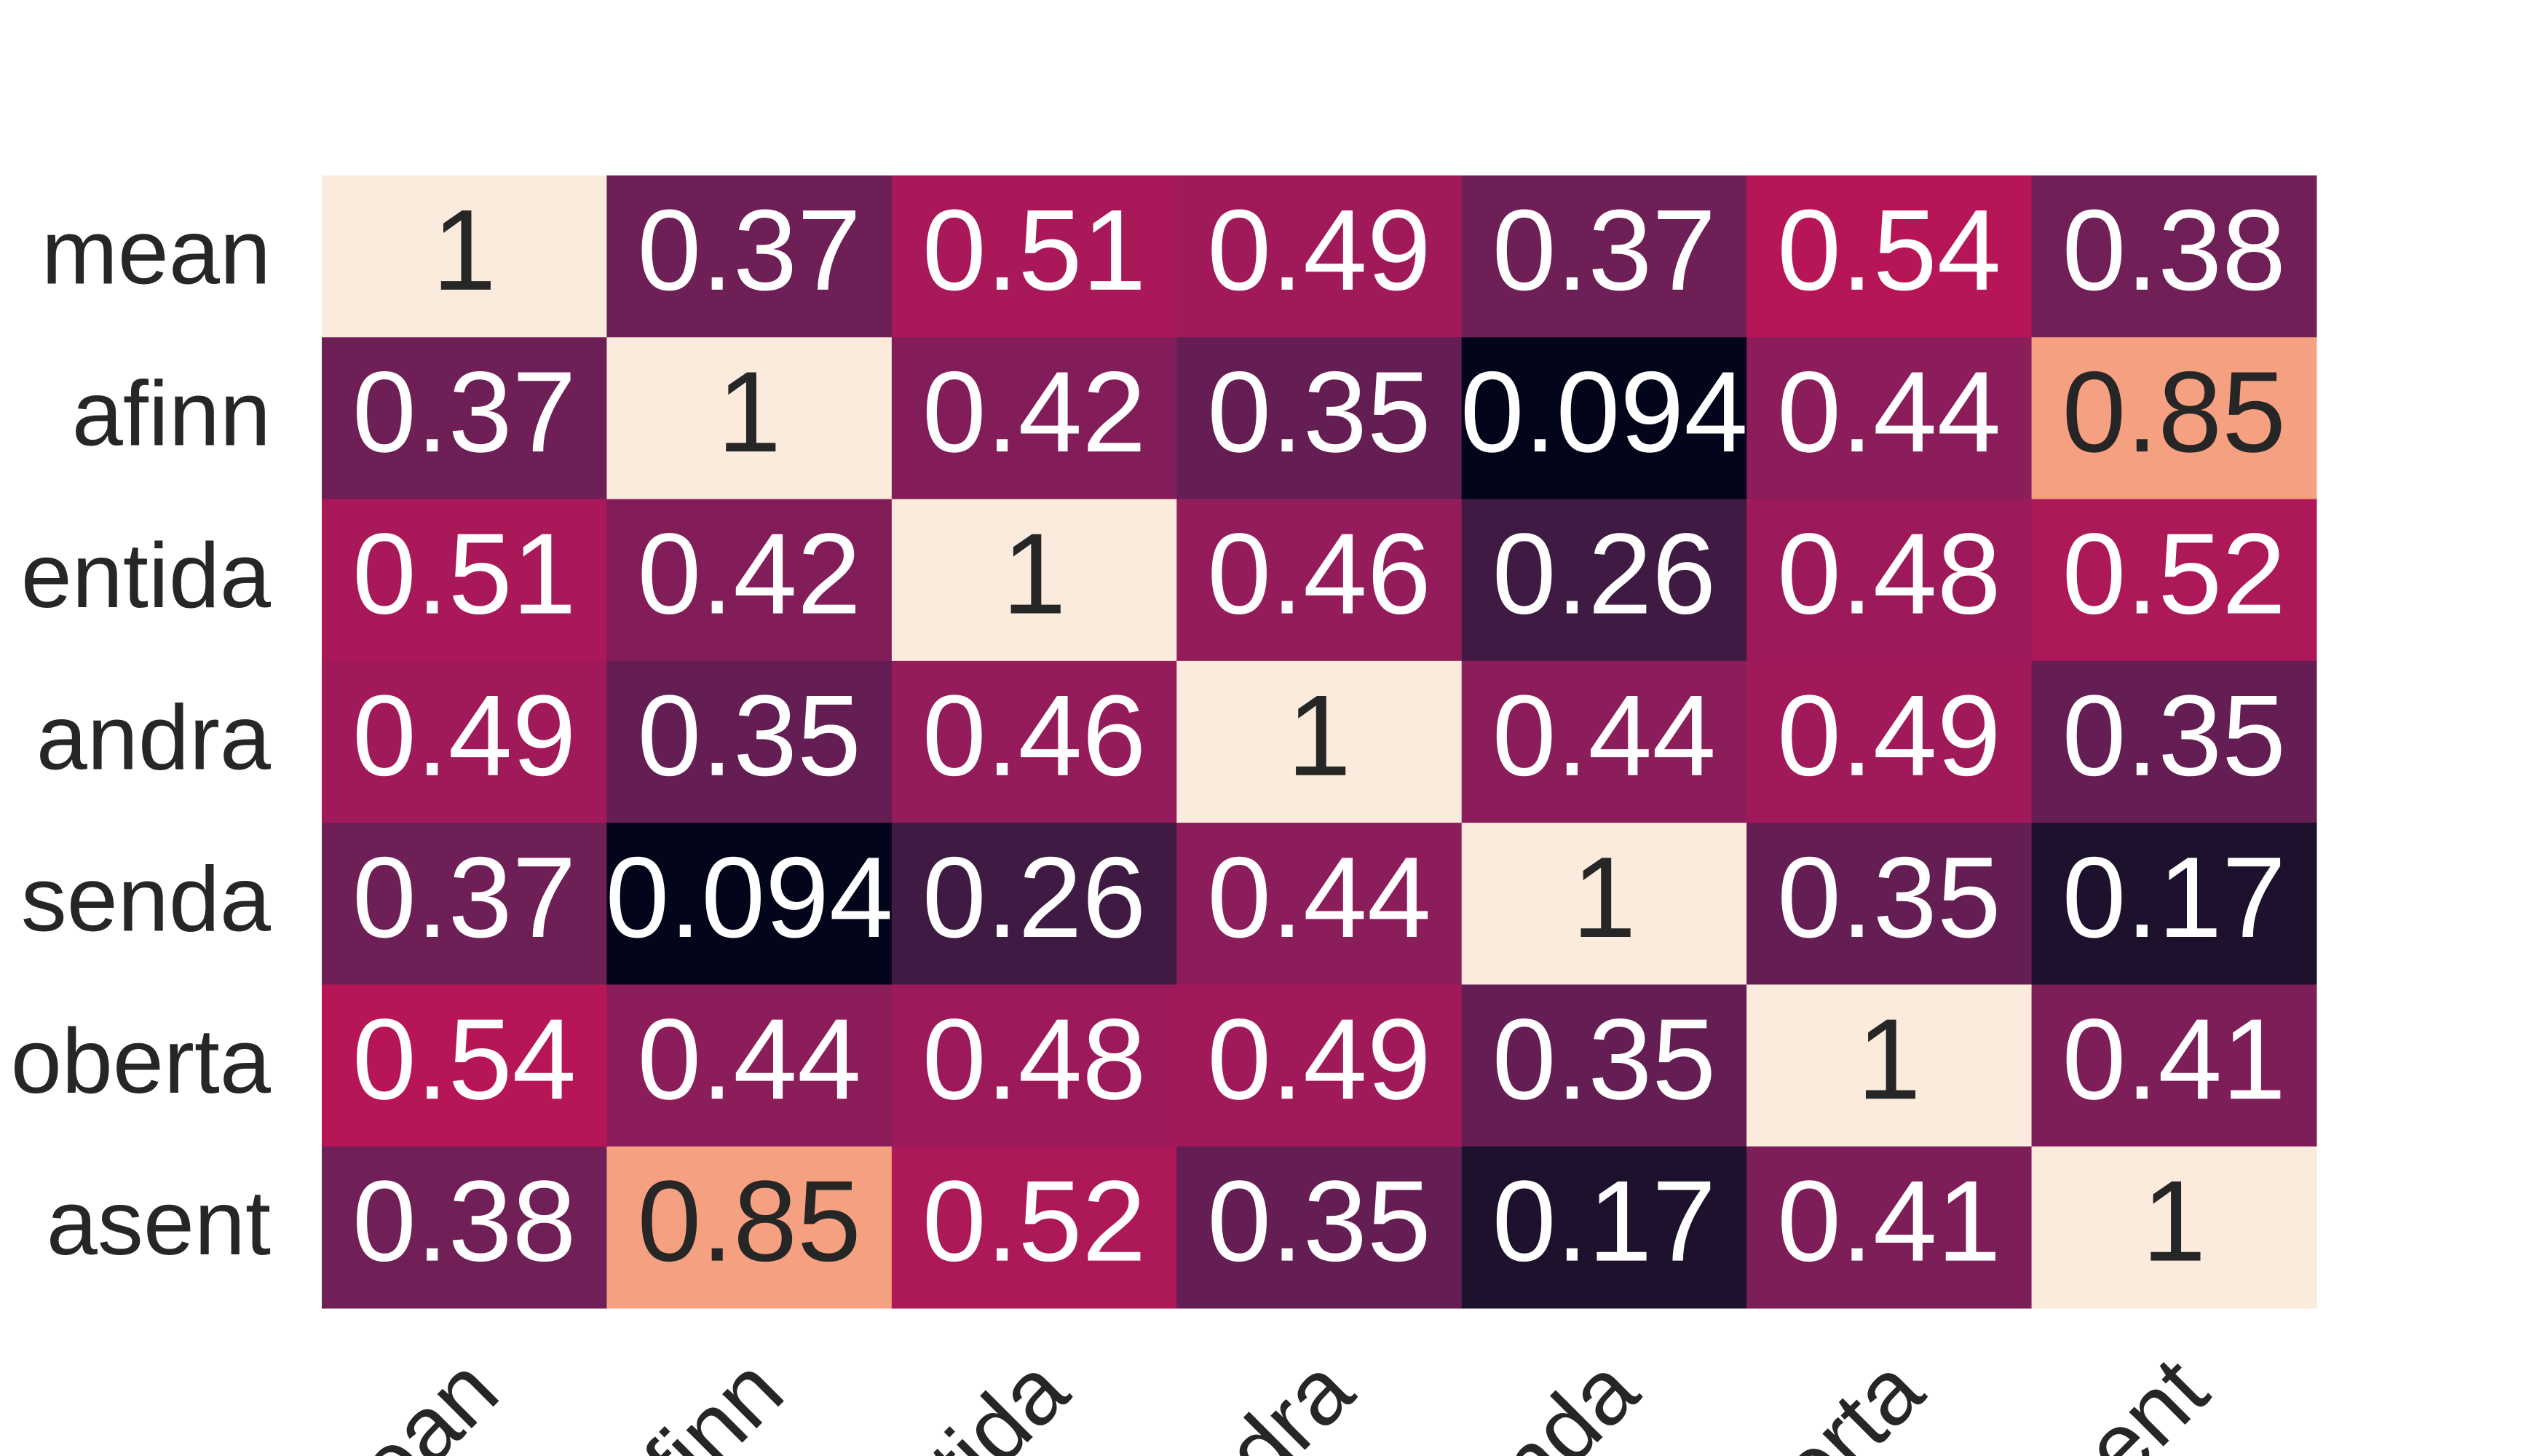  What do you see at coordinates (1252, 1396) in the screenshot?
I see `x-tick-label: andra` at bounding box center [1252, 1396].